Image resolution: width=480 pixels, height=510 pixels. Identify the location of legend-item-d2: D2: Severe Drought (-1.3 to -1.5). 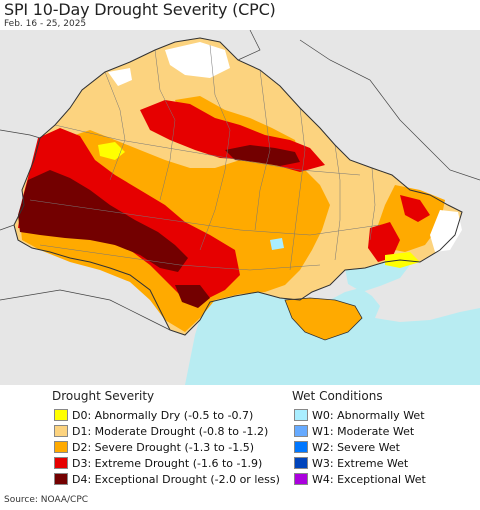
(167, 447).